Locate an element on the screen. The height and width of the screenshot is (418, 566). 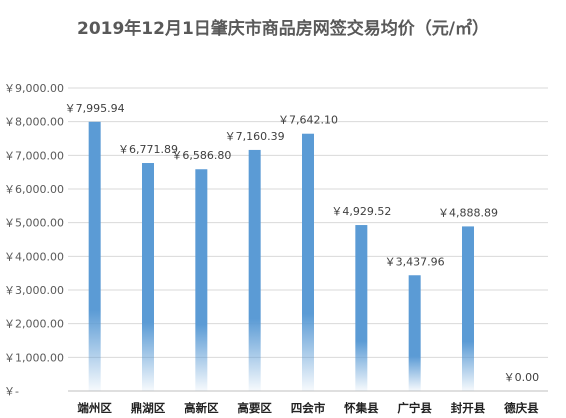
x-tick-label: 高要区 is located at coordinates (254, 408).